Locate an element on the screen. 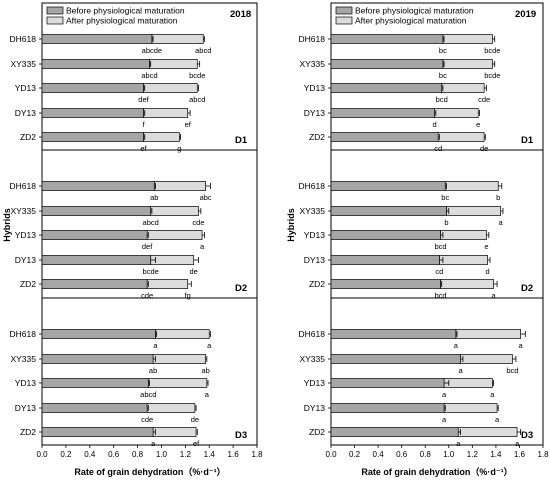 The height and width of the screenshot is (482, 550). sig-letter-before: bc is located at coordinates (443, 50).